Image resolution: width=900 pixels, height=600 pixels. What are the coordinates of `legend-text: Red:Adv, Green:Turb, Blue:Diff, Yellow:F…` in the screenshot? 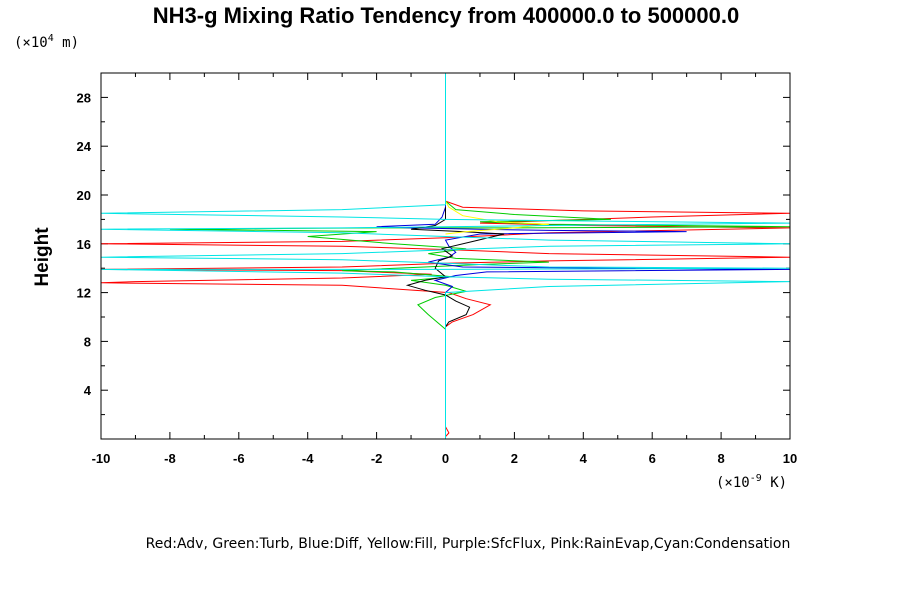 It's located at (468, 544).